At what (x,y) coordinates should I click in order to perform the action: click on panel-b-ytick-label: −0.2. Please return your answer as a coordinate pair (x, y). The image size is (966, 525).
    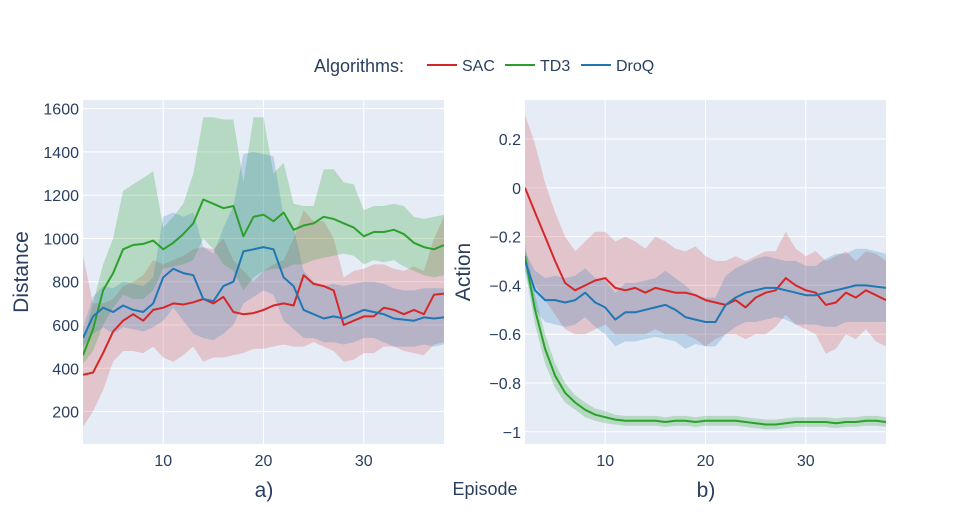
    Looking at the image, I should click on (505, 238).